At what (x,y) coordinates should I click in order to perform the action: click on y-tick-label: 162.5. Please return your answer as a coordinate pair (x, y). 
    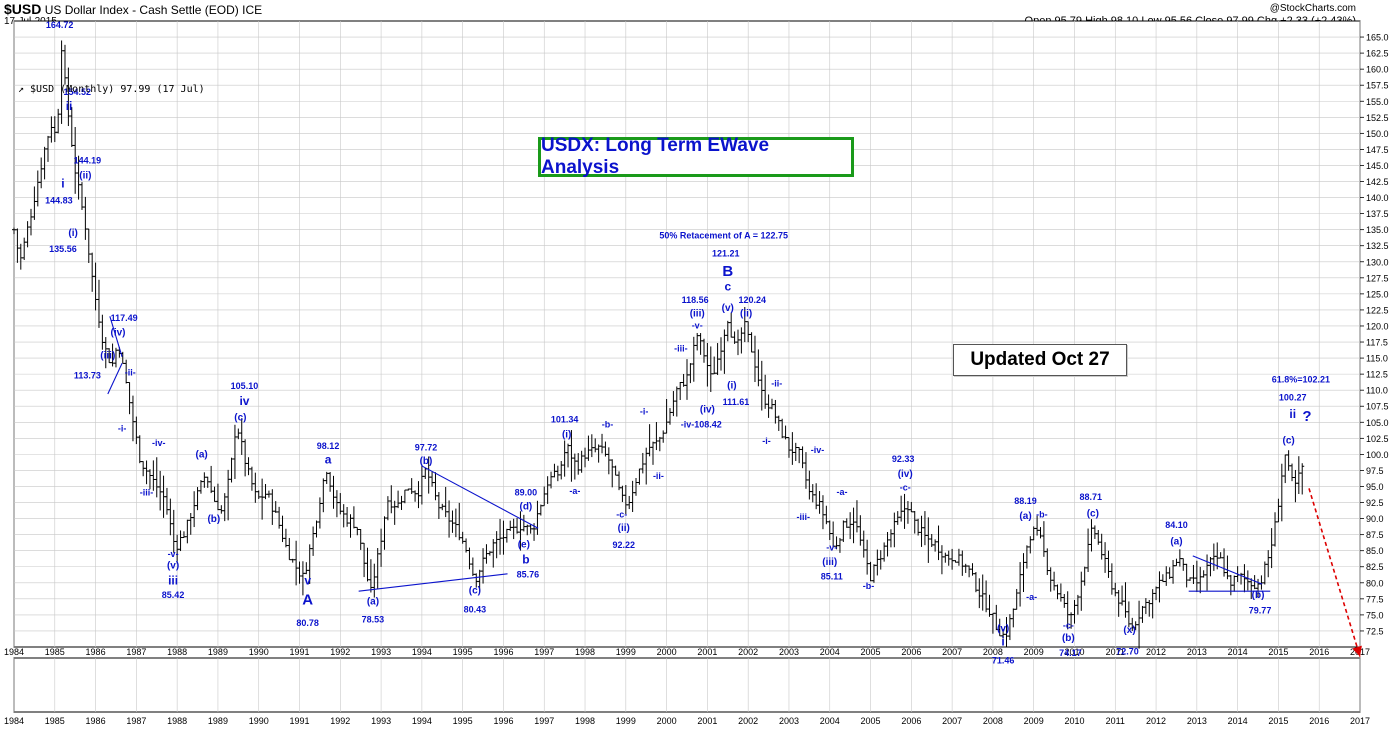
    Looking at the image, I should click on (1377, 54).